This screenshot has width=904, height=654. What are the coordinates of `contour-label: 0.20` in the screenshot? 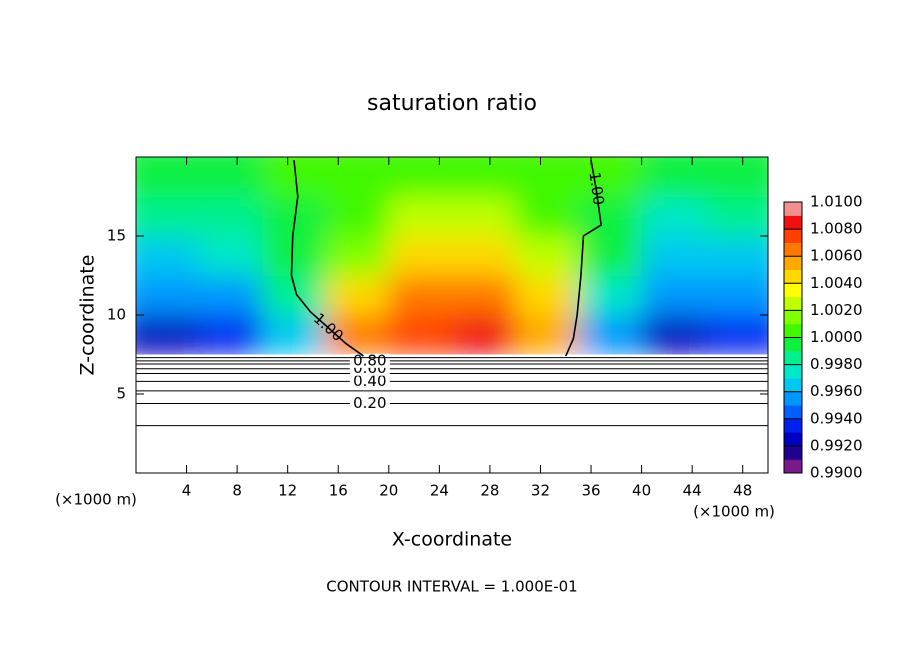 It's located at (369, 403).